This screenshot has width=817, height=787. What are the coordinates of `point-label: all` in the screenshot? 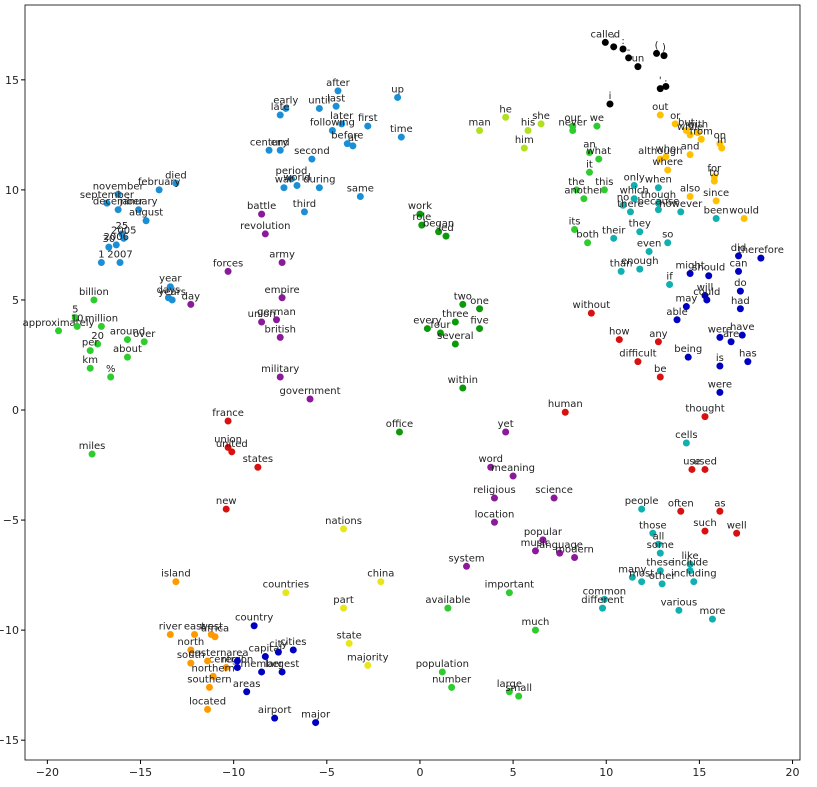 It's located at (659, 536).